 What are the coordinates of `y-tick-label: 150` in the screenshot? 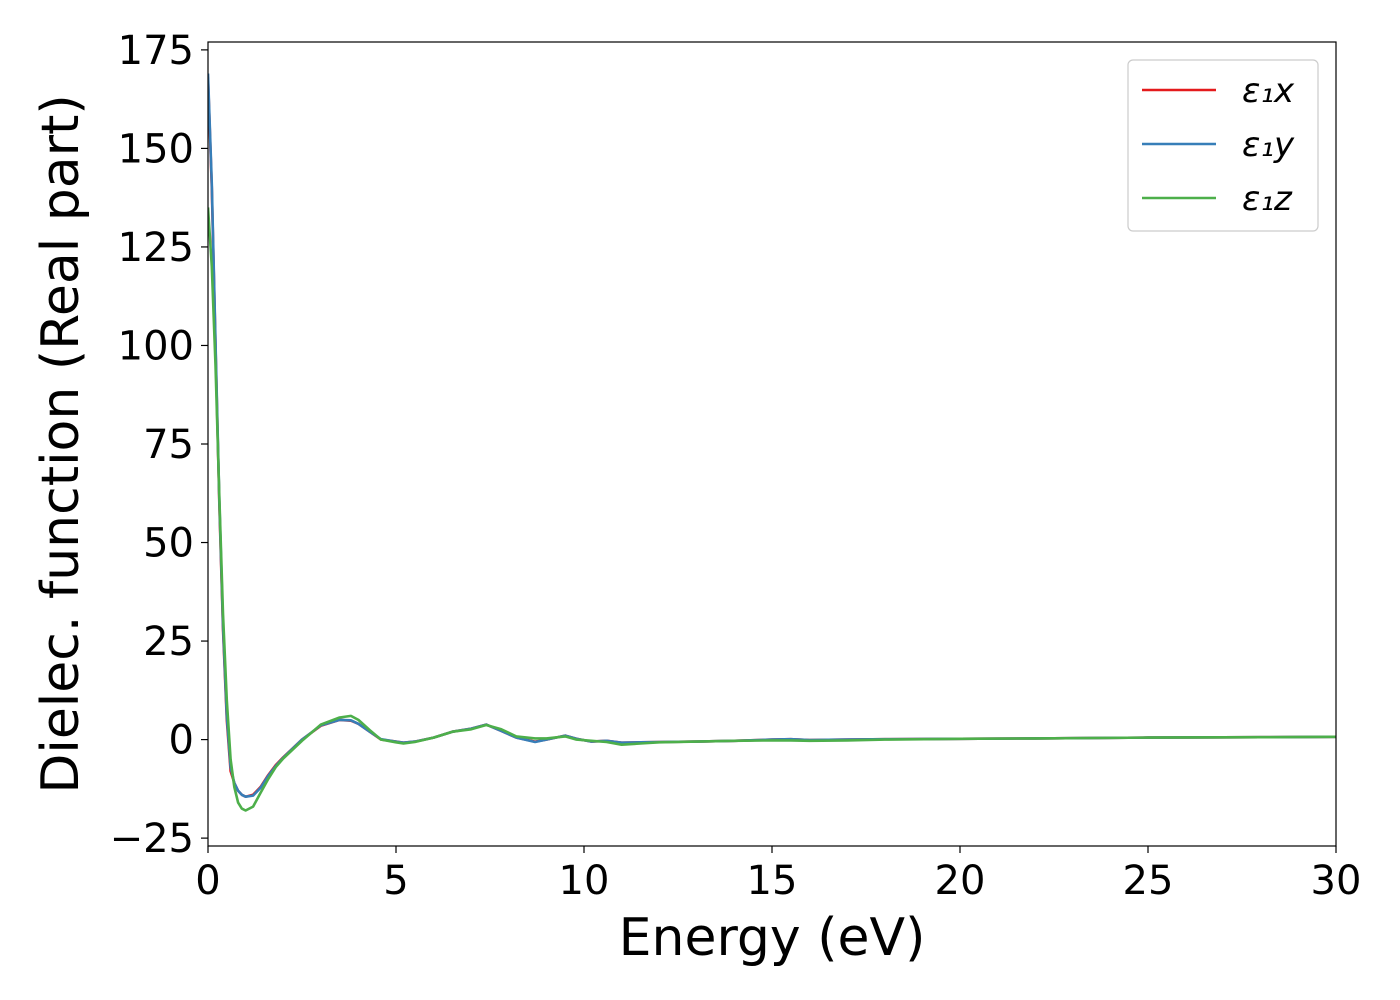 It's located at (156, 149).